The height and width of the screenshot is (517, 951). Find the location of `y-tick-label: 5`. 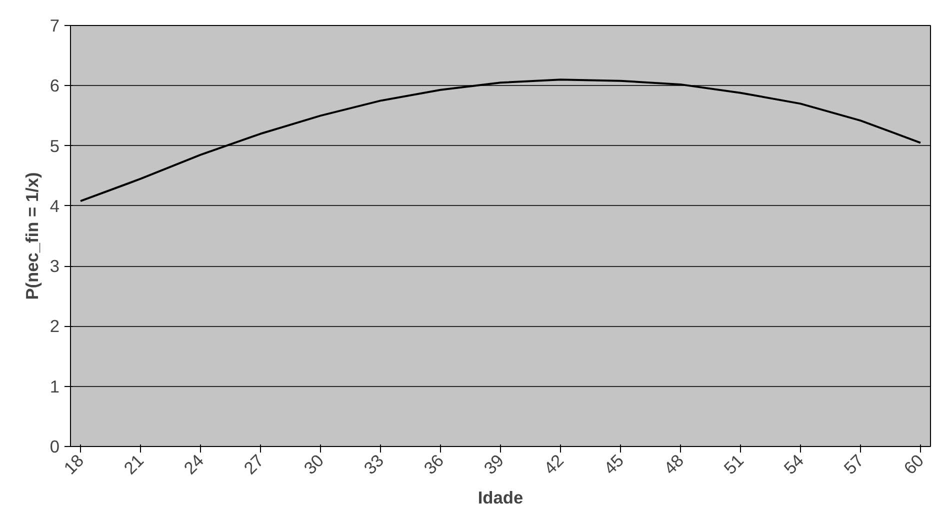

y-tick-label: 5 is located at coordinates (55, 146).